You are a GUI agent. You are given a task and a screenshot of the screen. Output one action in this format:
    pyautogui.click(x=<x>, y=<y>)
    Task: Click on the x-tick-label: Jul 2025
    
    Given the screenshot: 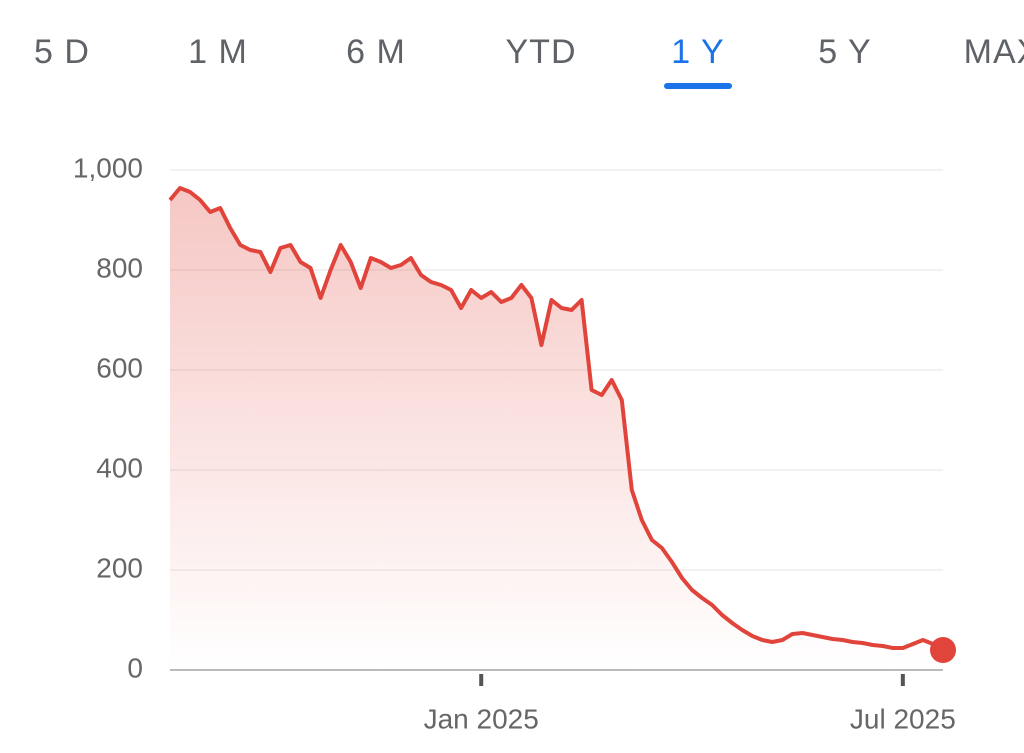 What is the action you would take?
    pyautogui.click(x=903, y=718)
    